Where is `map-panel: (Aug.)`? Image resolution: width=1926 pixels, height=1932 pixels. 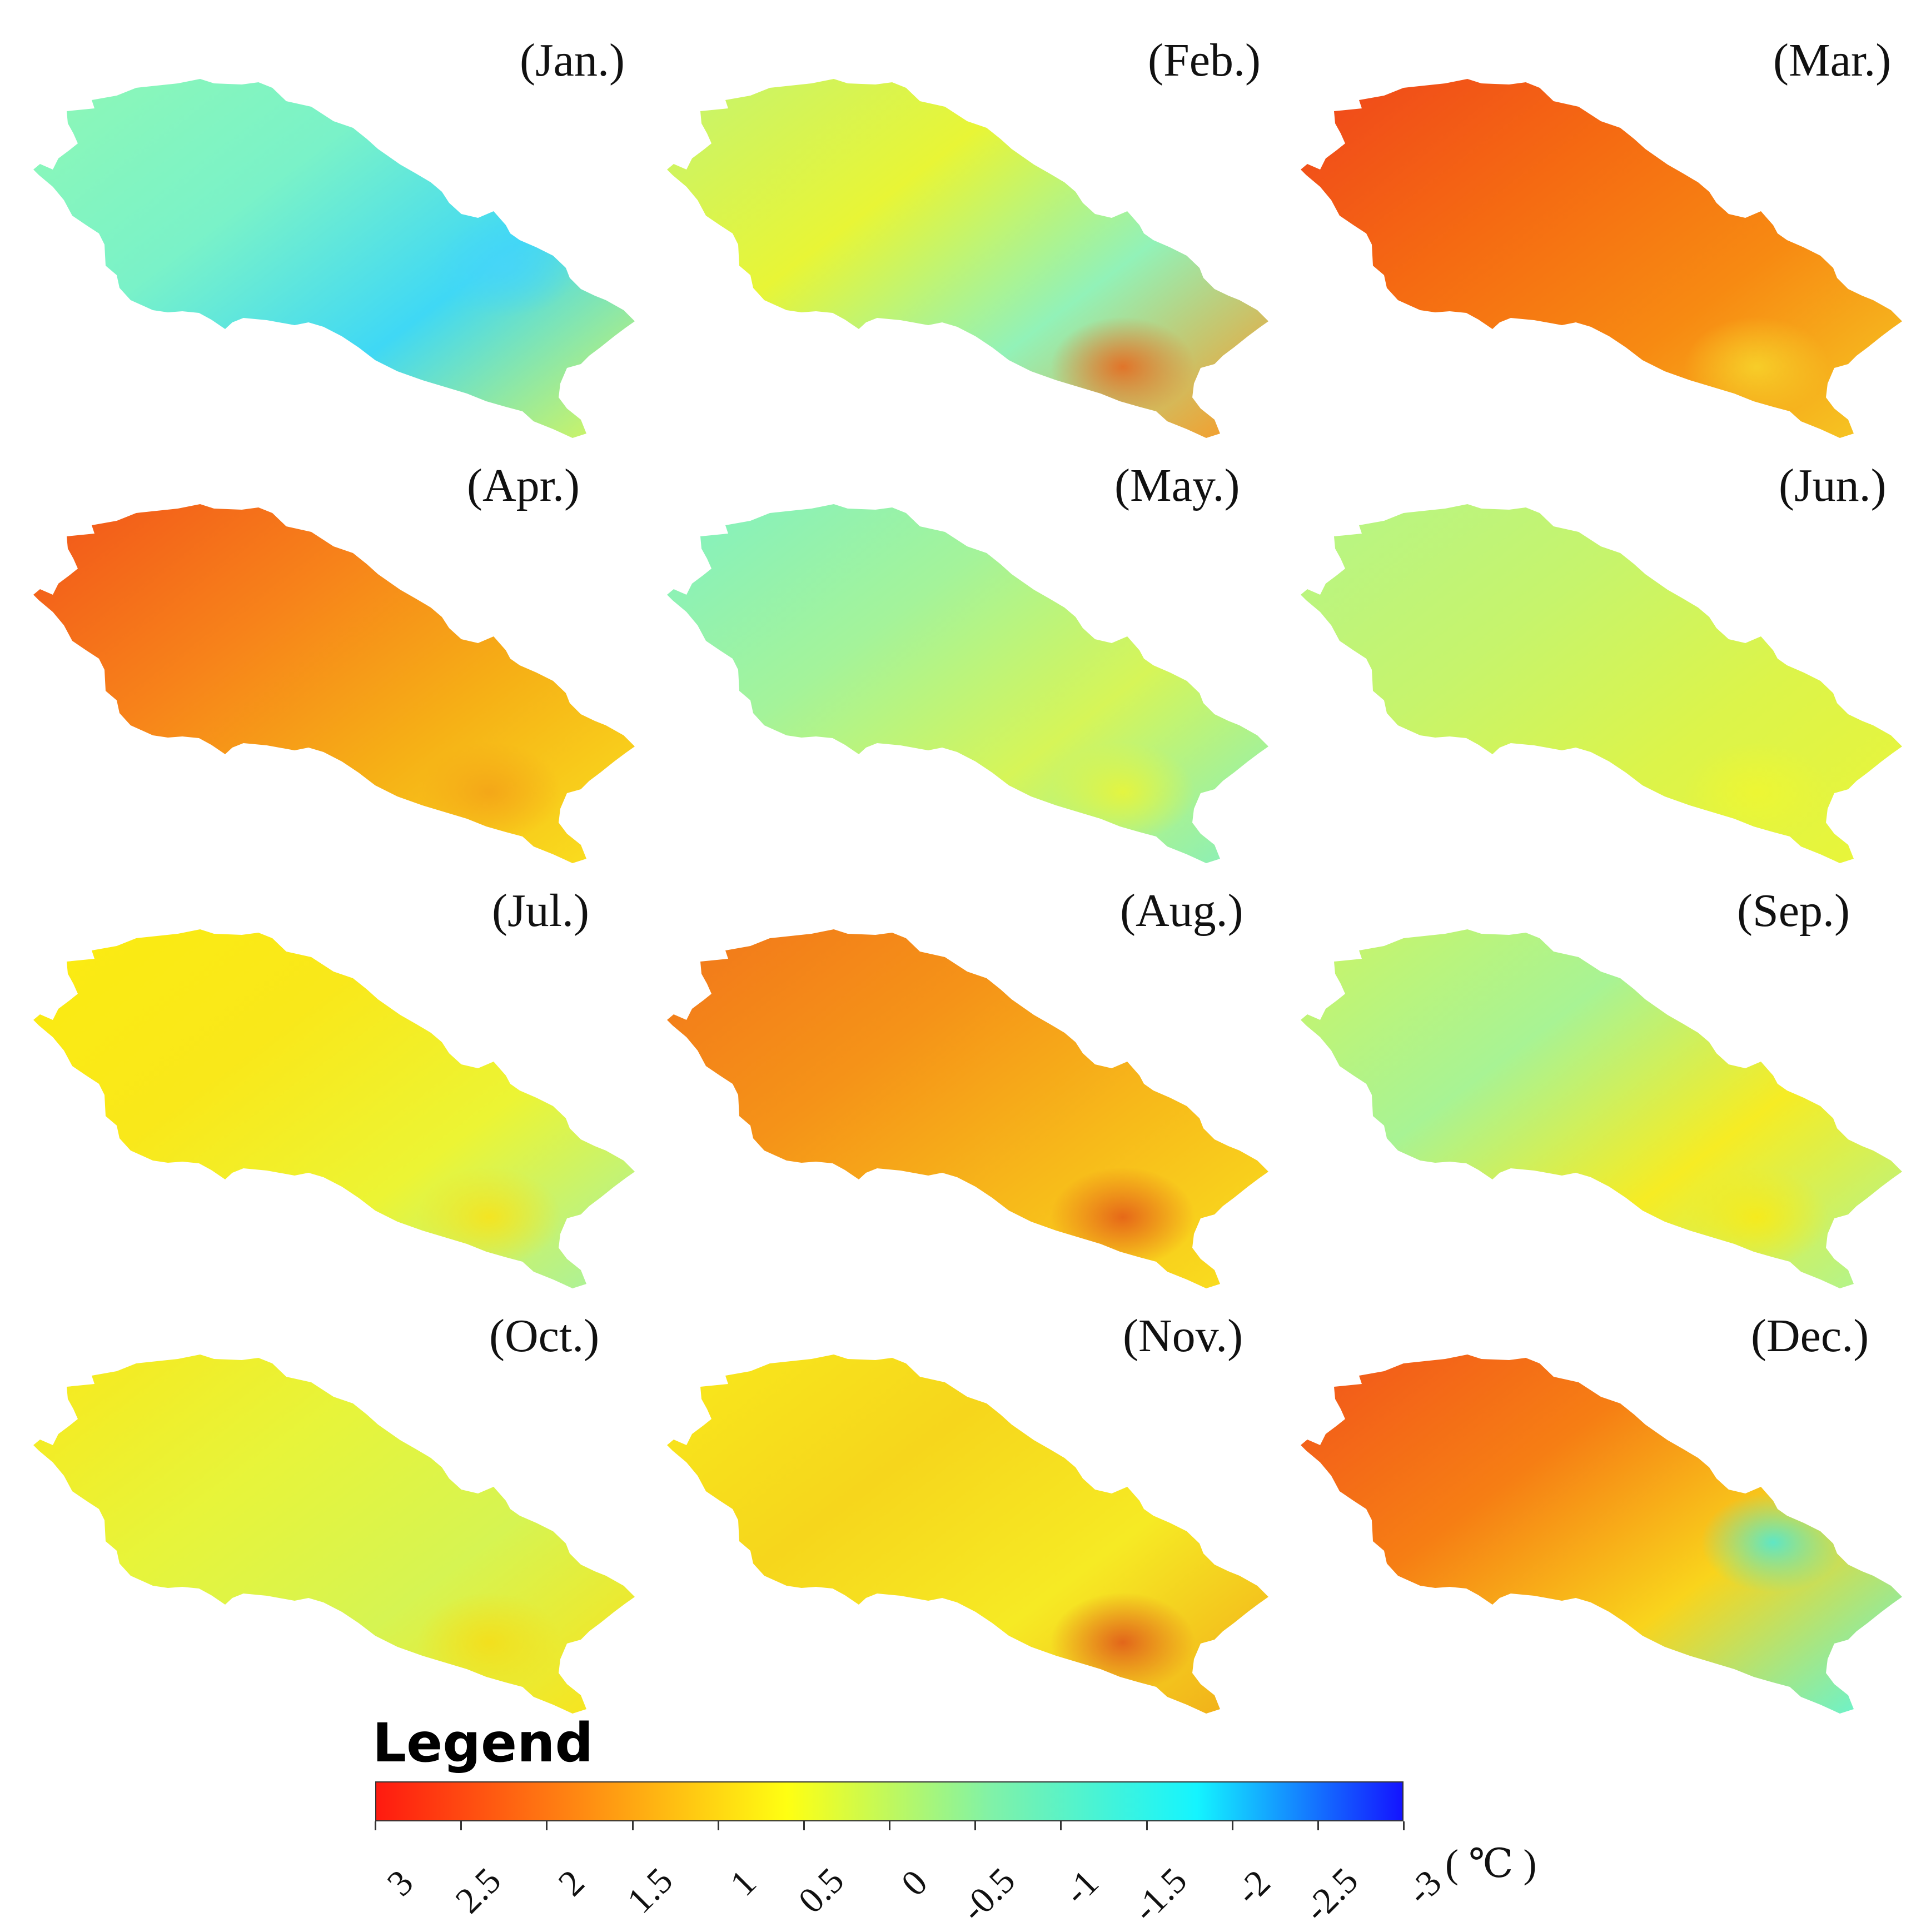 map-panel: (Aug.) is located at coordinates (973, 1086).